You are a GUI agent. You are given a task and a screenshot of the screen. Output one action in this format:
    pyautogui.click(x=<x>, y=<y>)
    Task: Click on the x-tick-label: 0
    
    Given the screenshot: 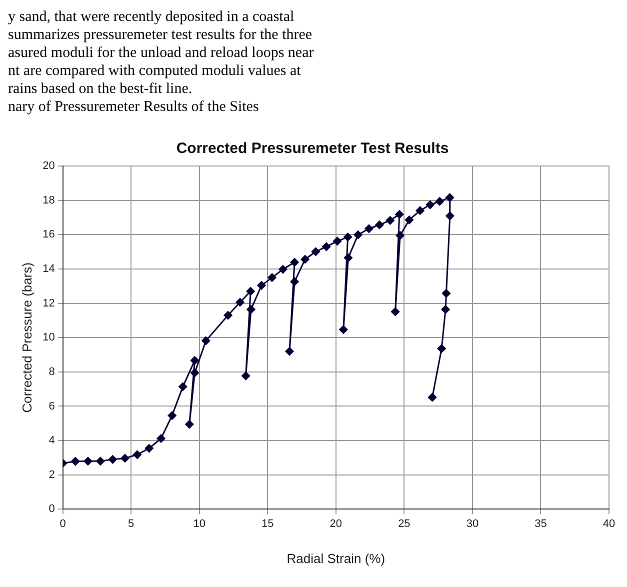 What is the action you would take?
    pyautogui.click(x=63, y=524)
    